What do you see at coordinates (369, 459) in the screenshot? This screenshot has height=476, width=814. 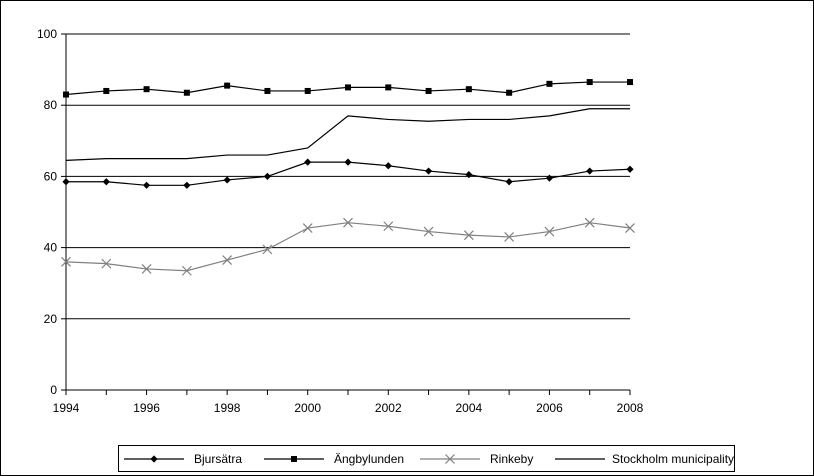 I see `legend-label-1: Ängbylunden` at bounding box center [369, 459].